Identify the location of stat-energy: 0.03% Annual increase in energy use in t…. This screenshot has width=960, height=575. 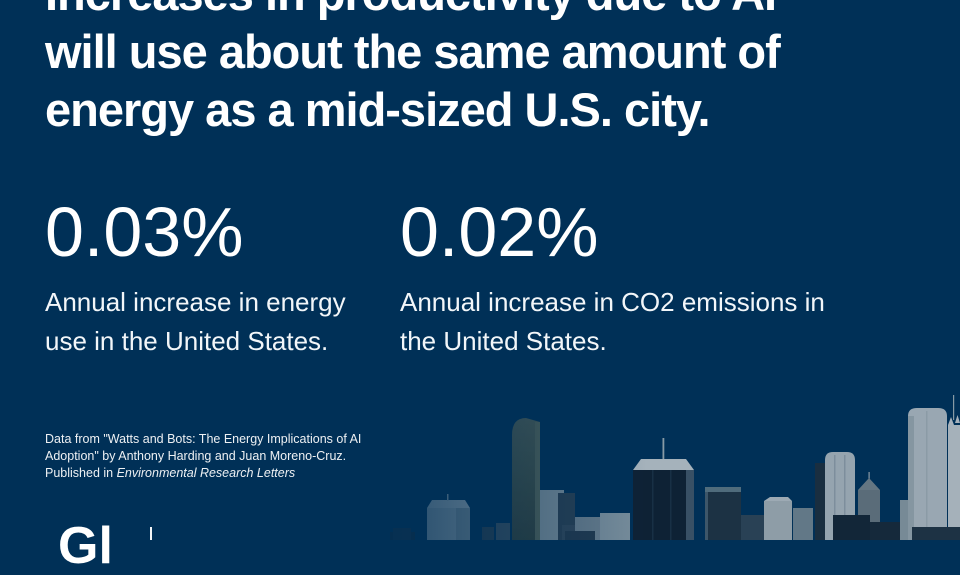
(215, 278).